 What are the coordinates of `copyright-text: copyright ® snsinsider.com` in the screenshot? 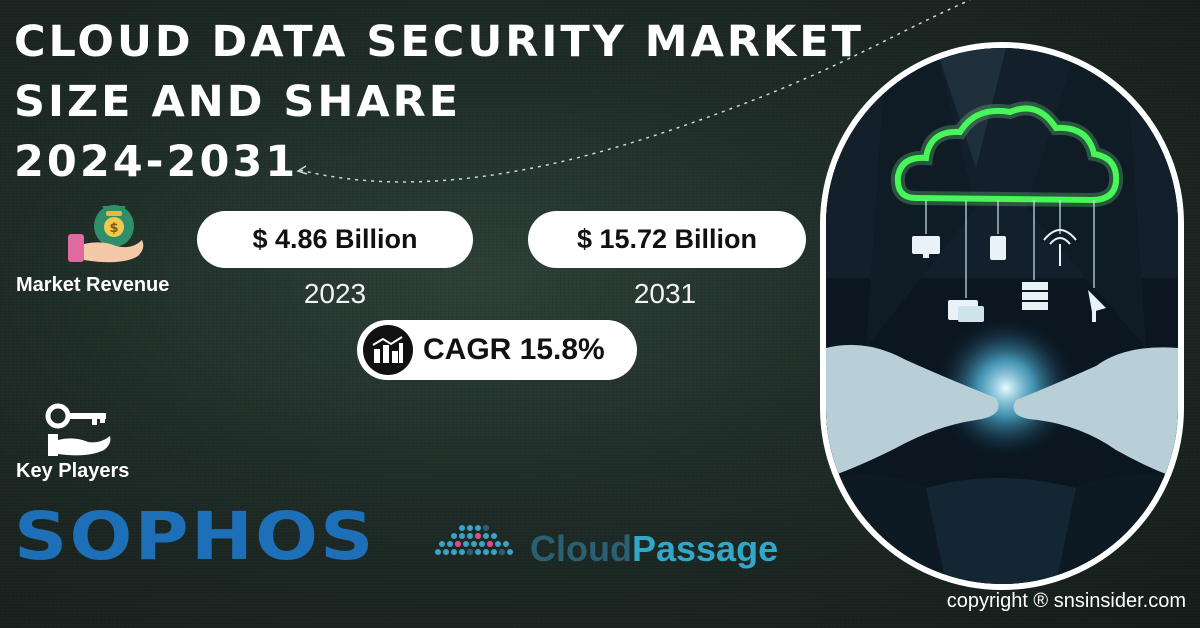 It's located at (1066, 601).